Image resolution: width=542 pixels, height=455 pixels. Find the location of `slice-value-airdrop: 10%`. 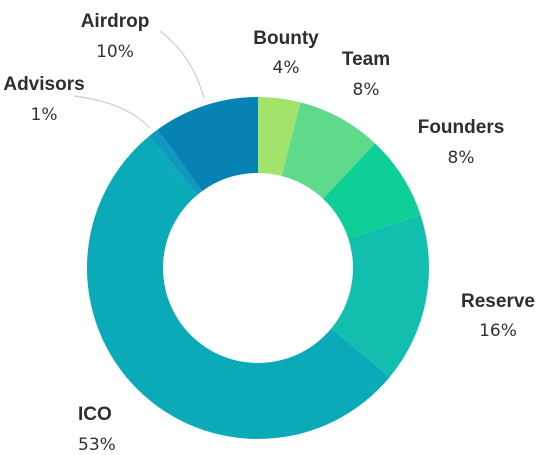

slice-value-airdrop: 10% is located at coordinates (115, 52).